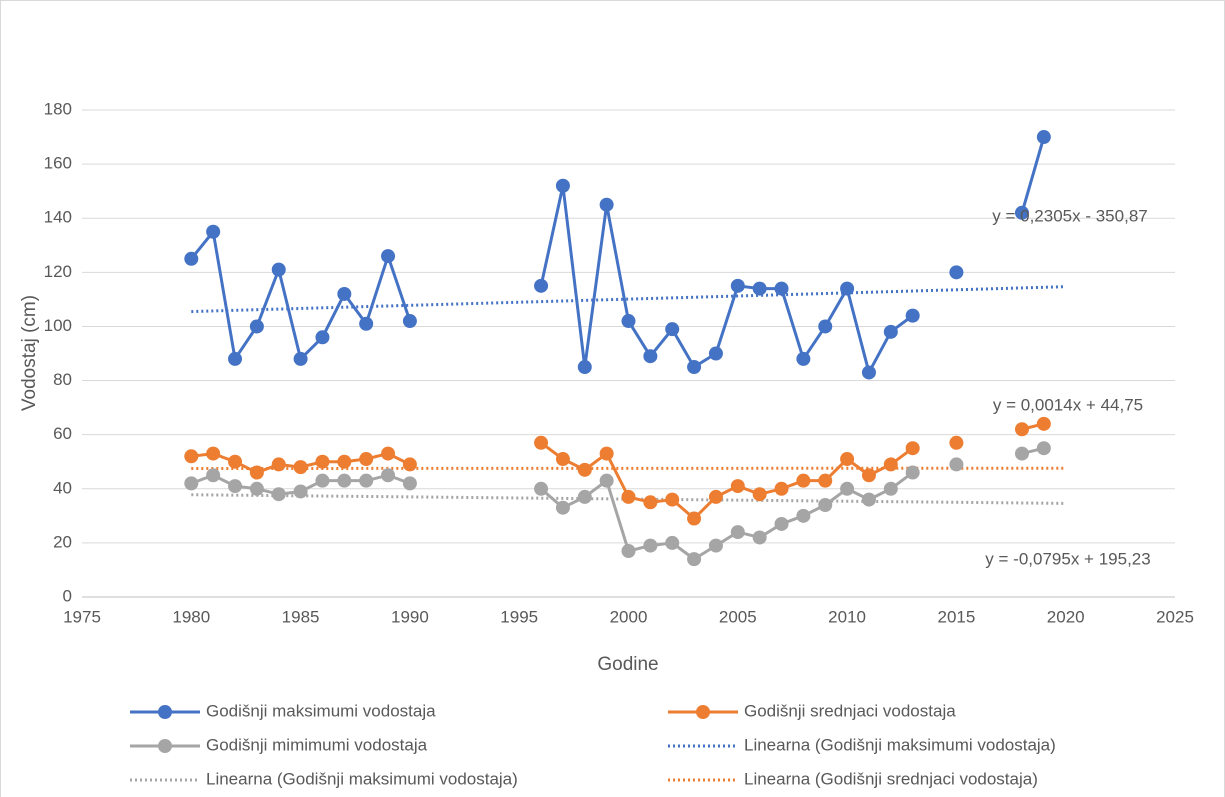  Describe the element at coordinates (62, 541) in the screenshot. I see `y-tick-label: 20` at that location.